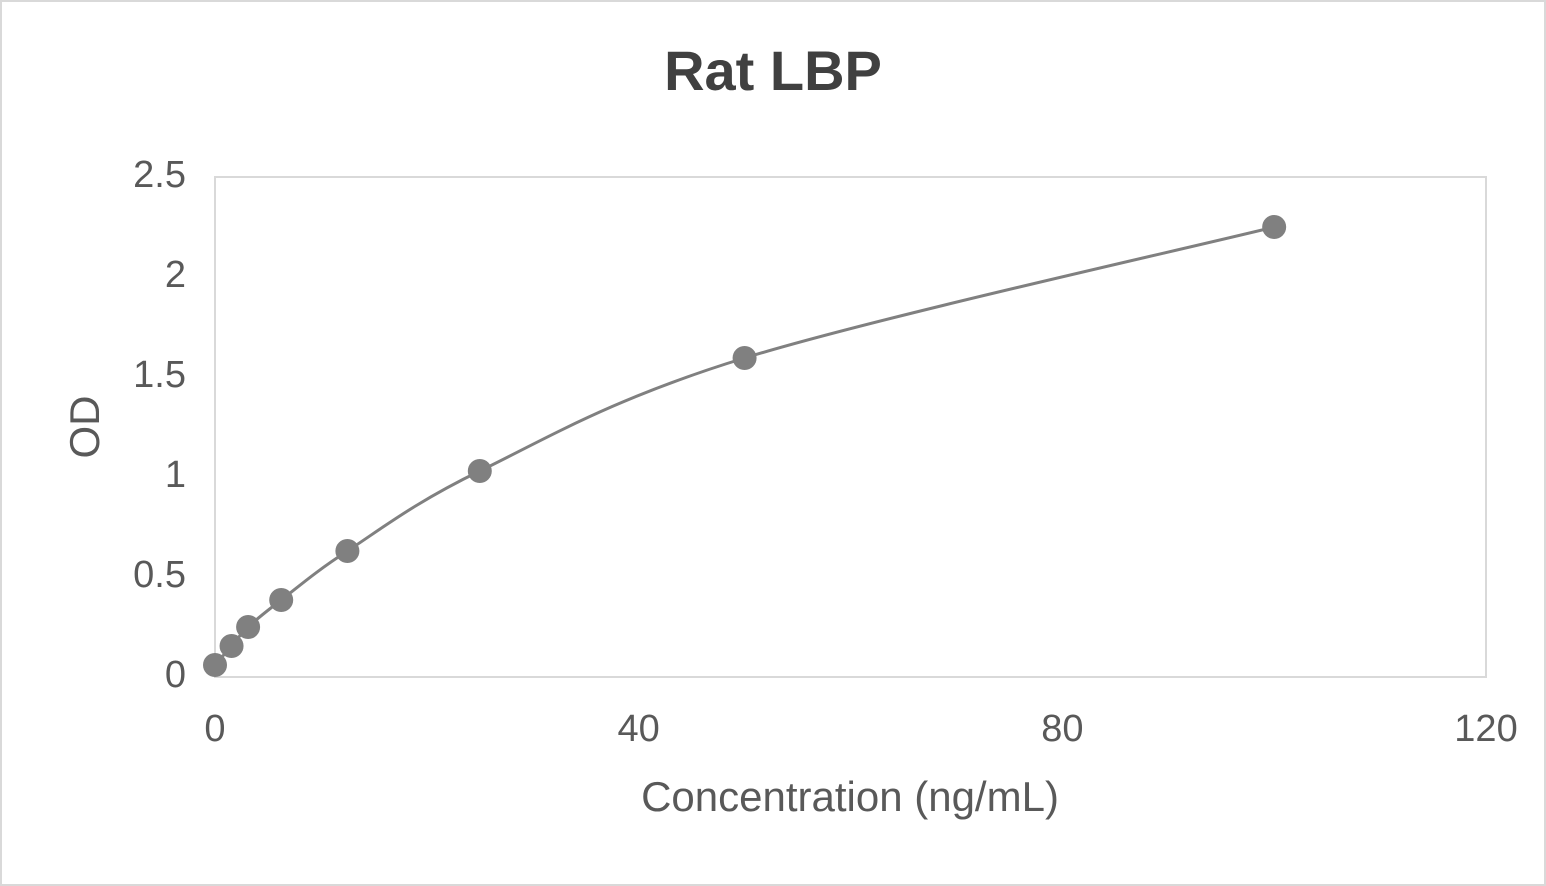  What do you see at coordinates (214, 729) in the screenshot?
I see `x-tick-label: 0` at bounding box center [214, 729].